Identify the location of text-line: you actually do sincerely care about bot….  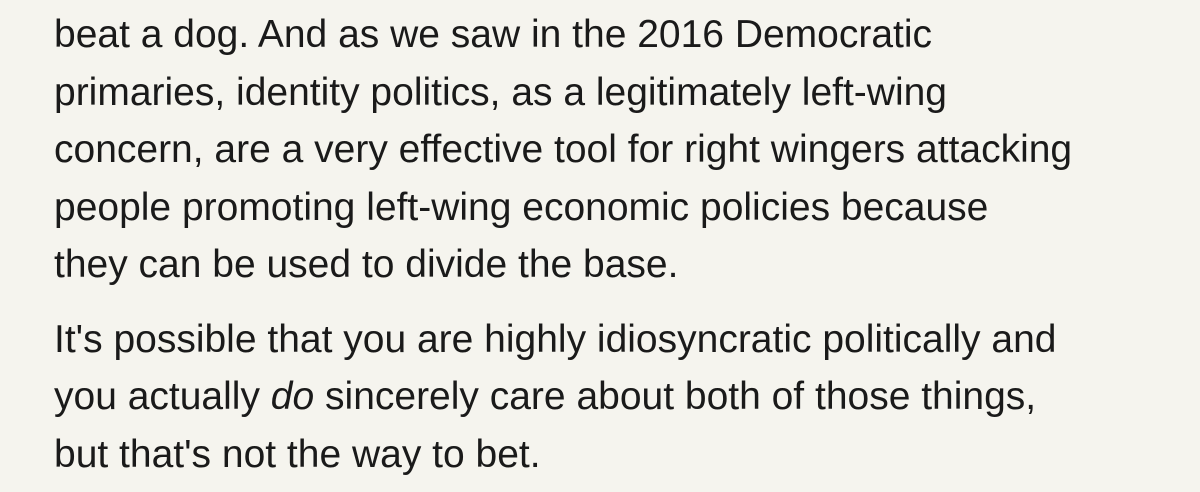
(627, 397).